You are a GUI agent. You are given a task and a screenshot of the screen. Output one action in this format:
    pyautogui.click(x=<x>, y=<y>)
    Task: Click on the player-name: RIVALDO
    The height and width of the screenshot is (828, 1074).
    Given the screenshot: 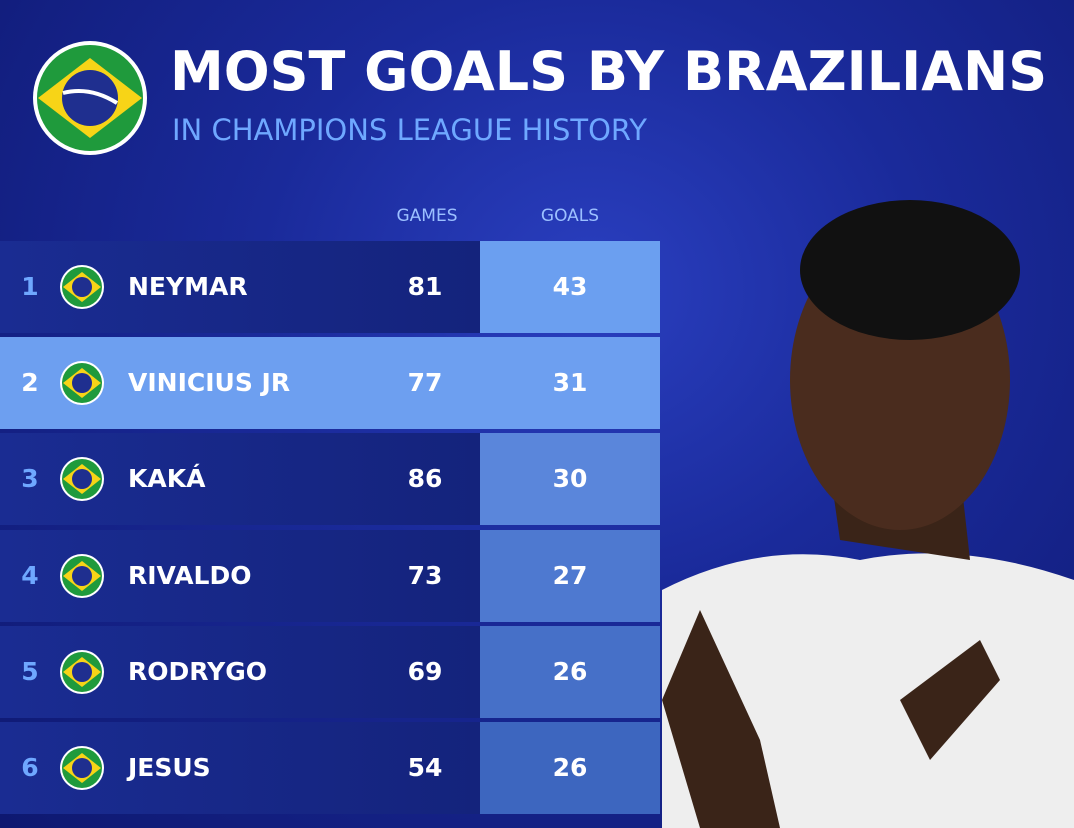 What is the action you would take?
    pyautogui.click(x=190, y=575)
    